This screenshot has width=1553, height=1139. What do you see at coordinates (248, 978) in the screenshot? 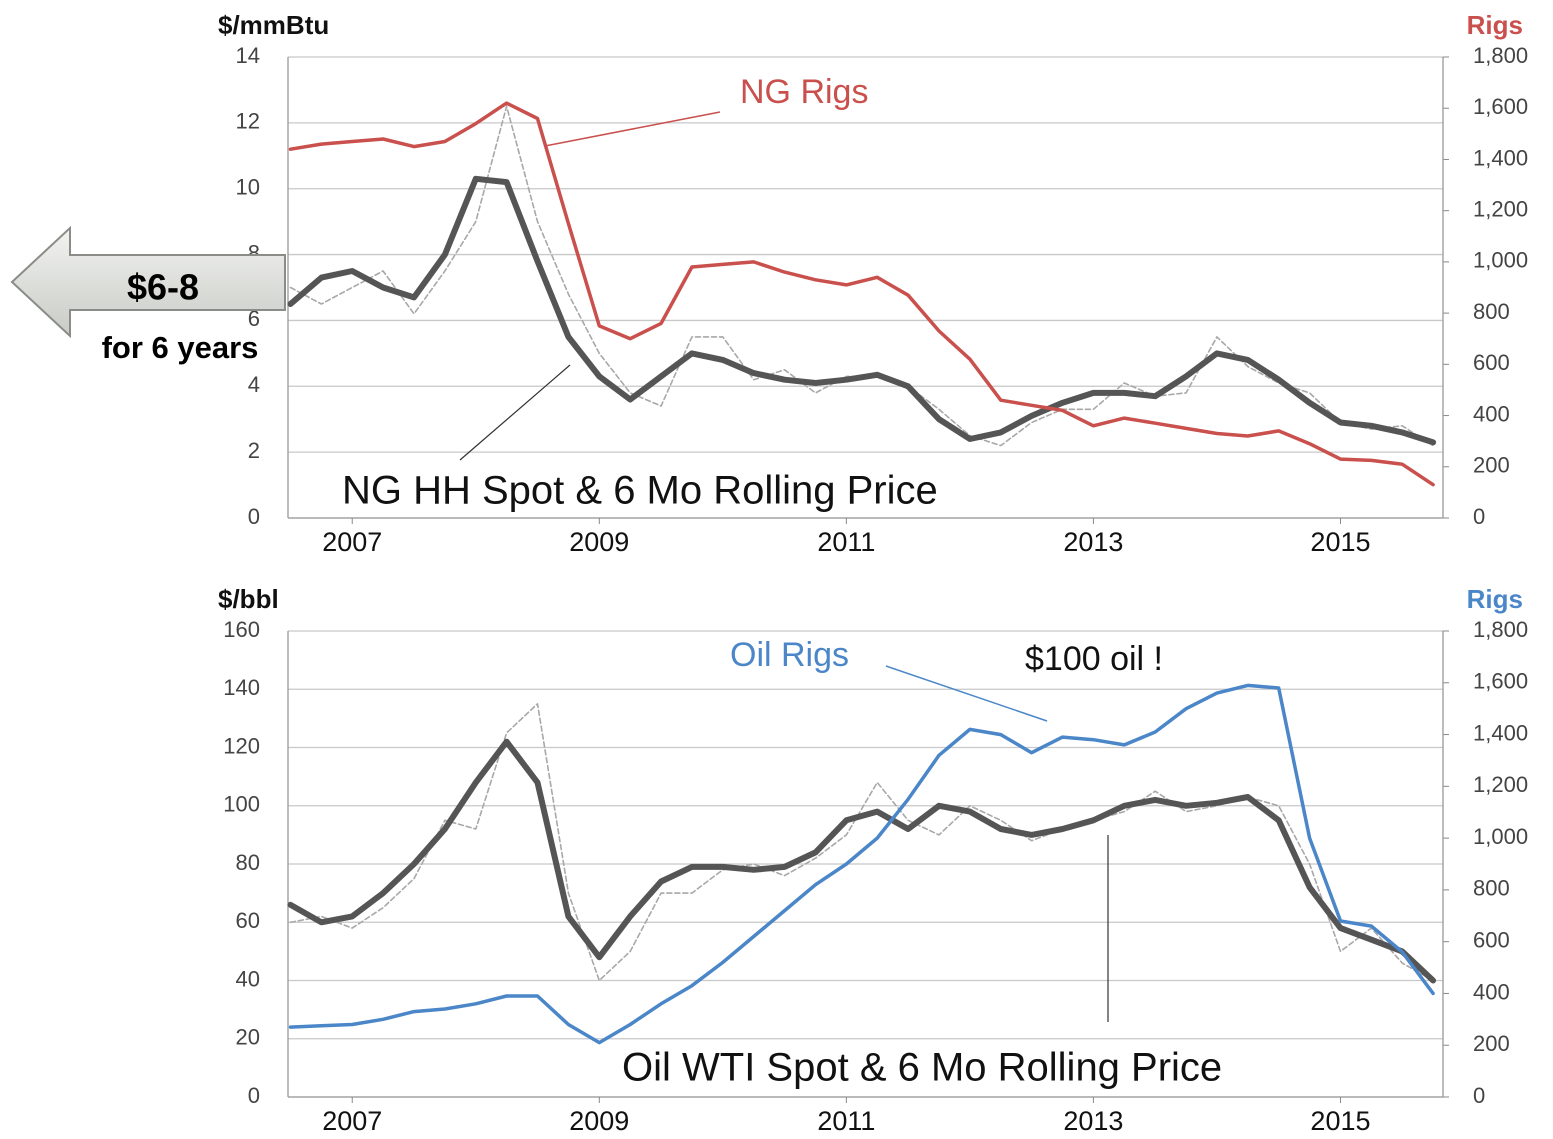
I see `y-tick-label: 40` at bounding box center [248, 978].